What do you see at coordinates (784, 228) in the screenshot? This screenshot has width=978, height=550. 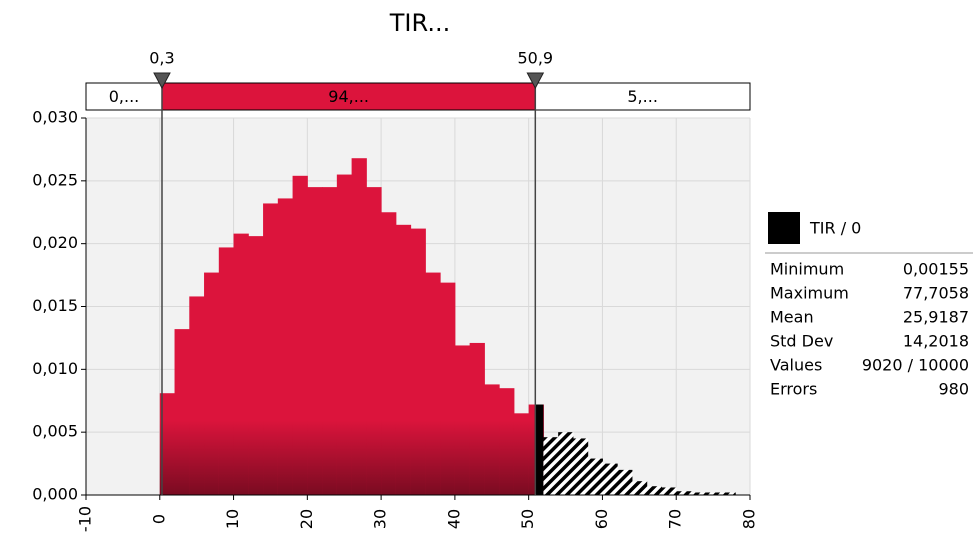 I see `legend-swatch` at bounding box center [784, 228].